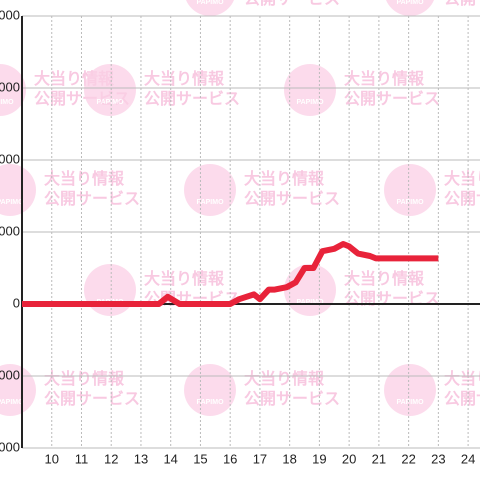 The width and height of the screenshot is (480, 480). I want to click on y-tick-label: 3,000, so click(10, 230).